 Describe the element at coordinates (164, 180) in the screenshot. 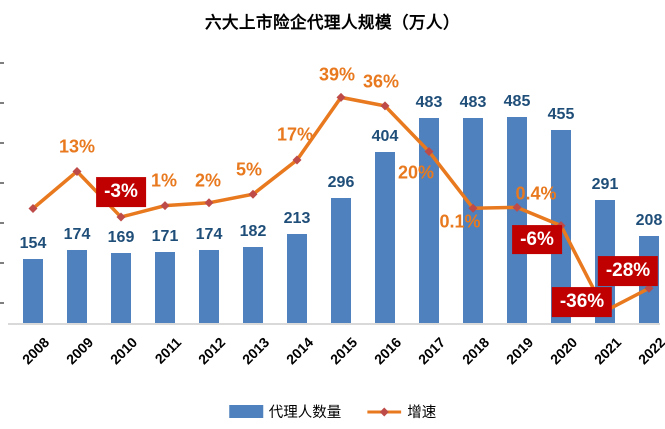

I see `growth-label-2011: 1%` at that location.